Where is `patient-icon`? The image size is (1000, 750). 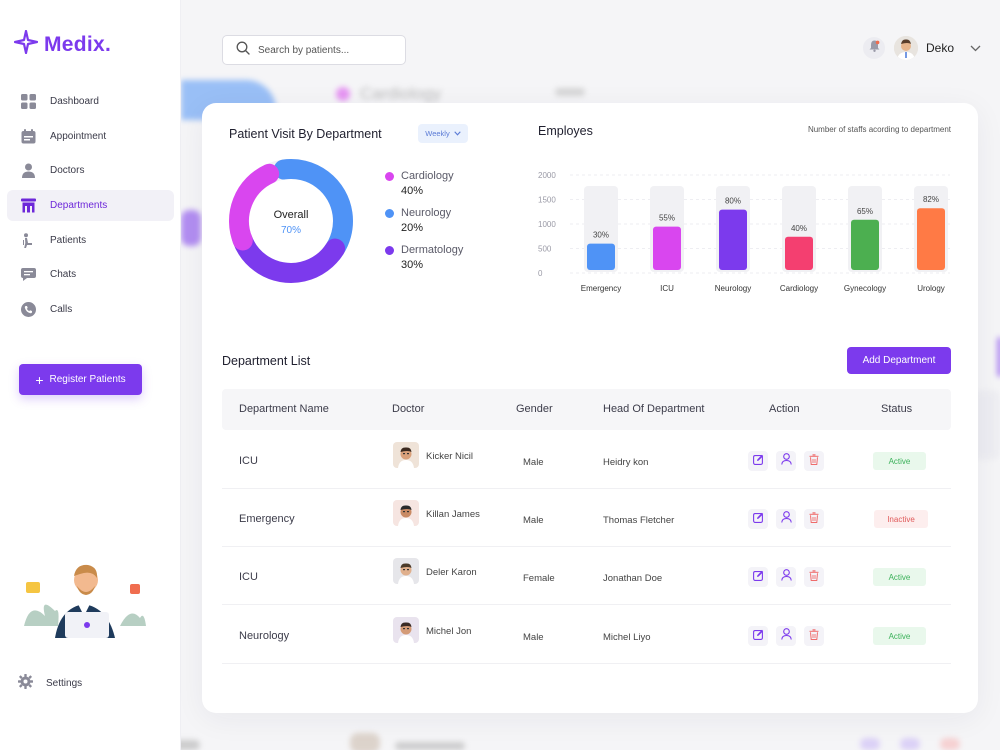
patient-icon is located at coordinates (28, 240).